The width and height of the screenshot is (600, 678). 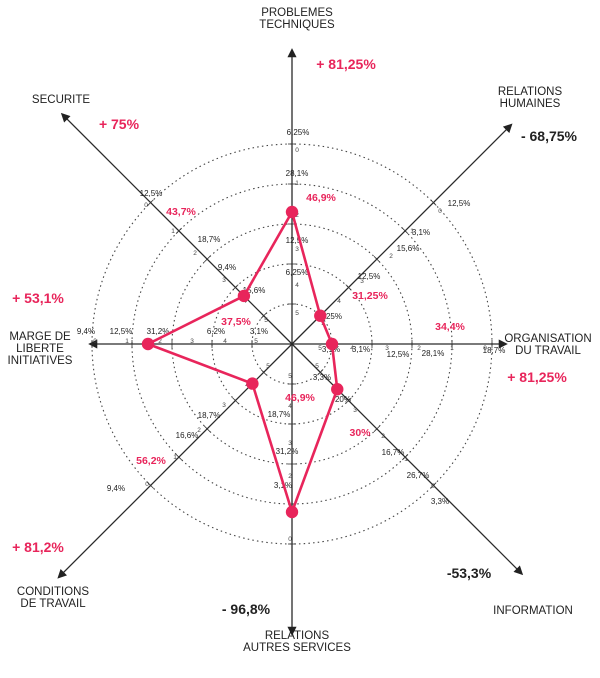 What do you see at coordinates (412, 231) in the screenshot?
I see `ring-index-relations-humaines-1: 1` at bounding box center [412, 231].